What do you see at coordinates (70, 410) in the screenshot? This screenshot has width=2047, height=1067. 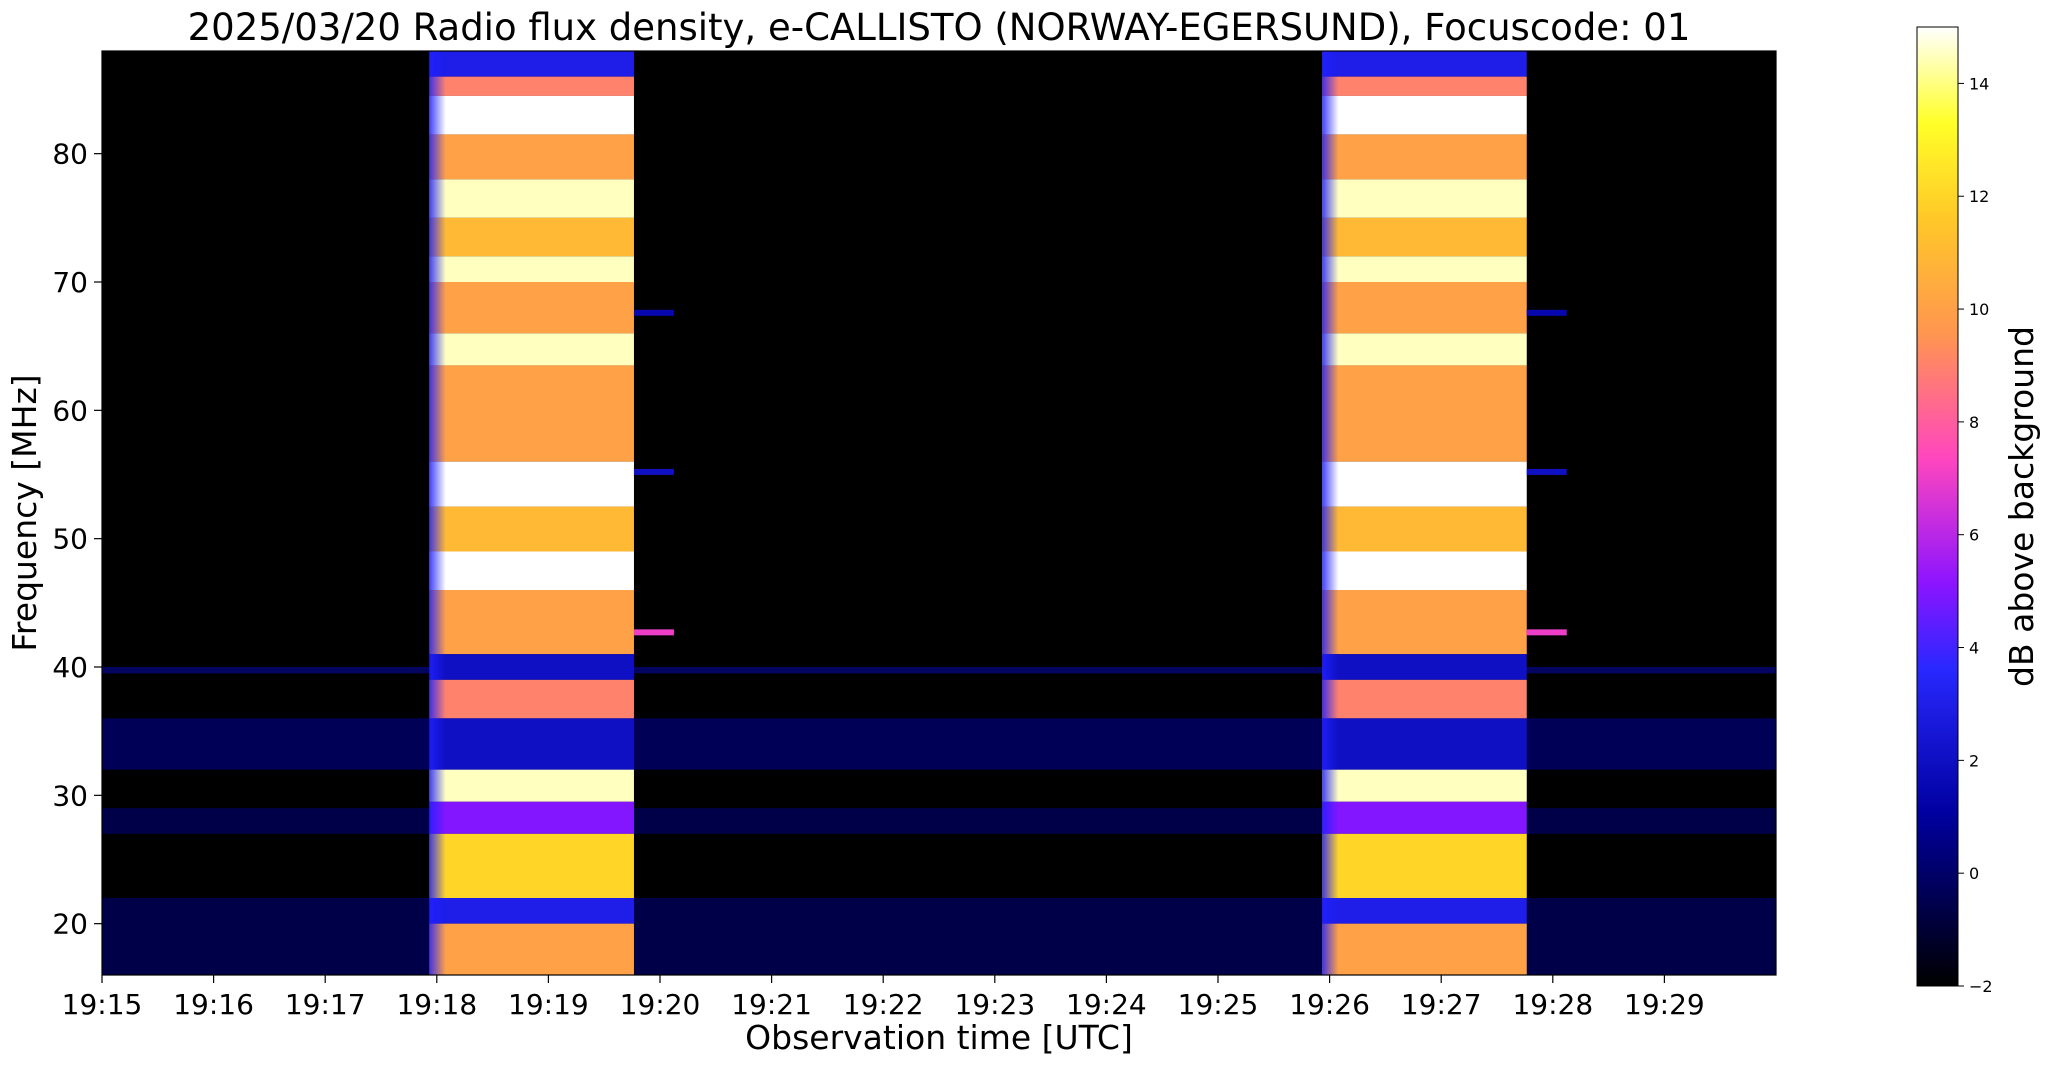 I see `y-tick-label: 60` at bounding box center [70, 410].